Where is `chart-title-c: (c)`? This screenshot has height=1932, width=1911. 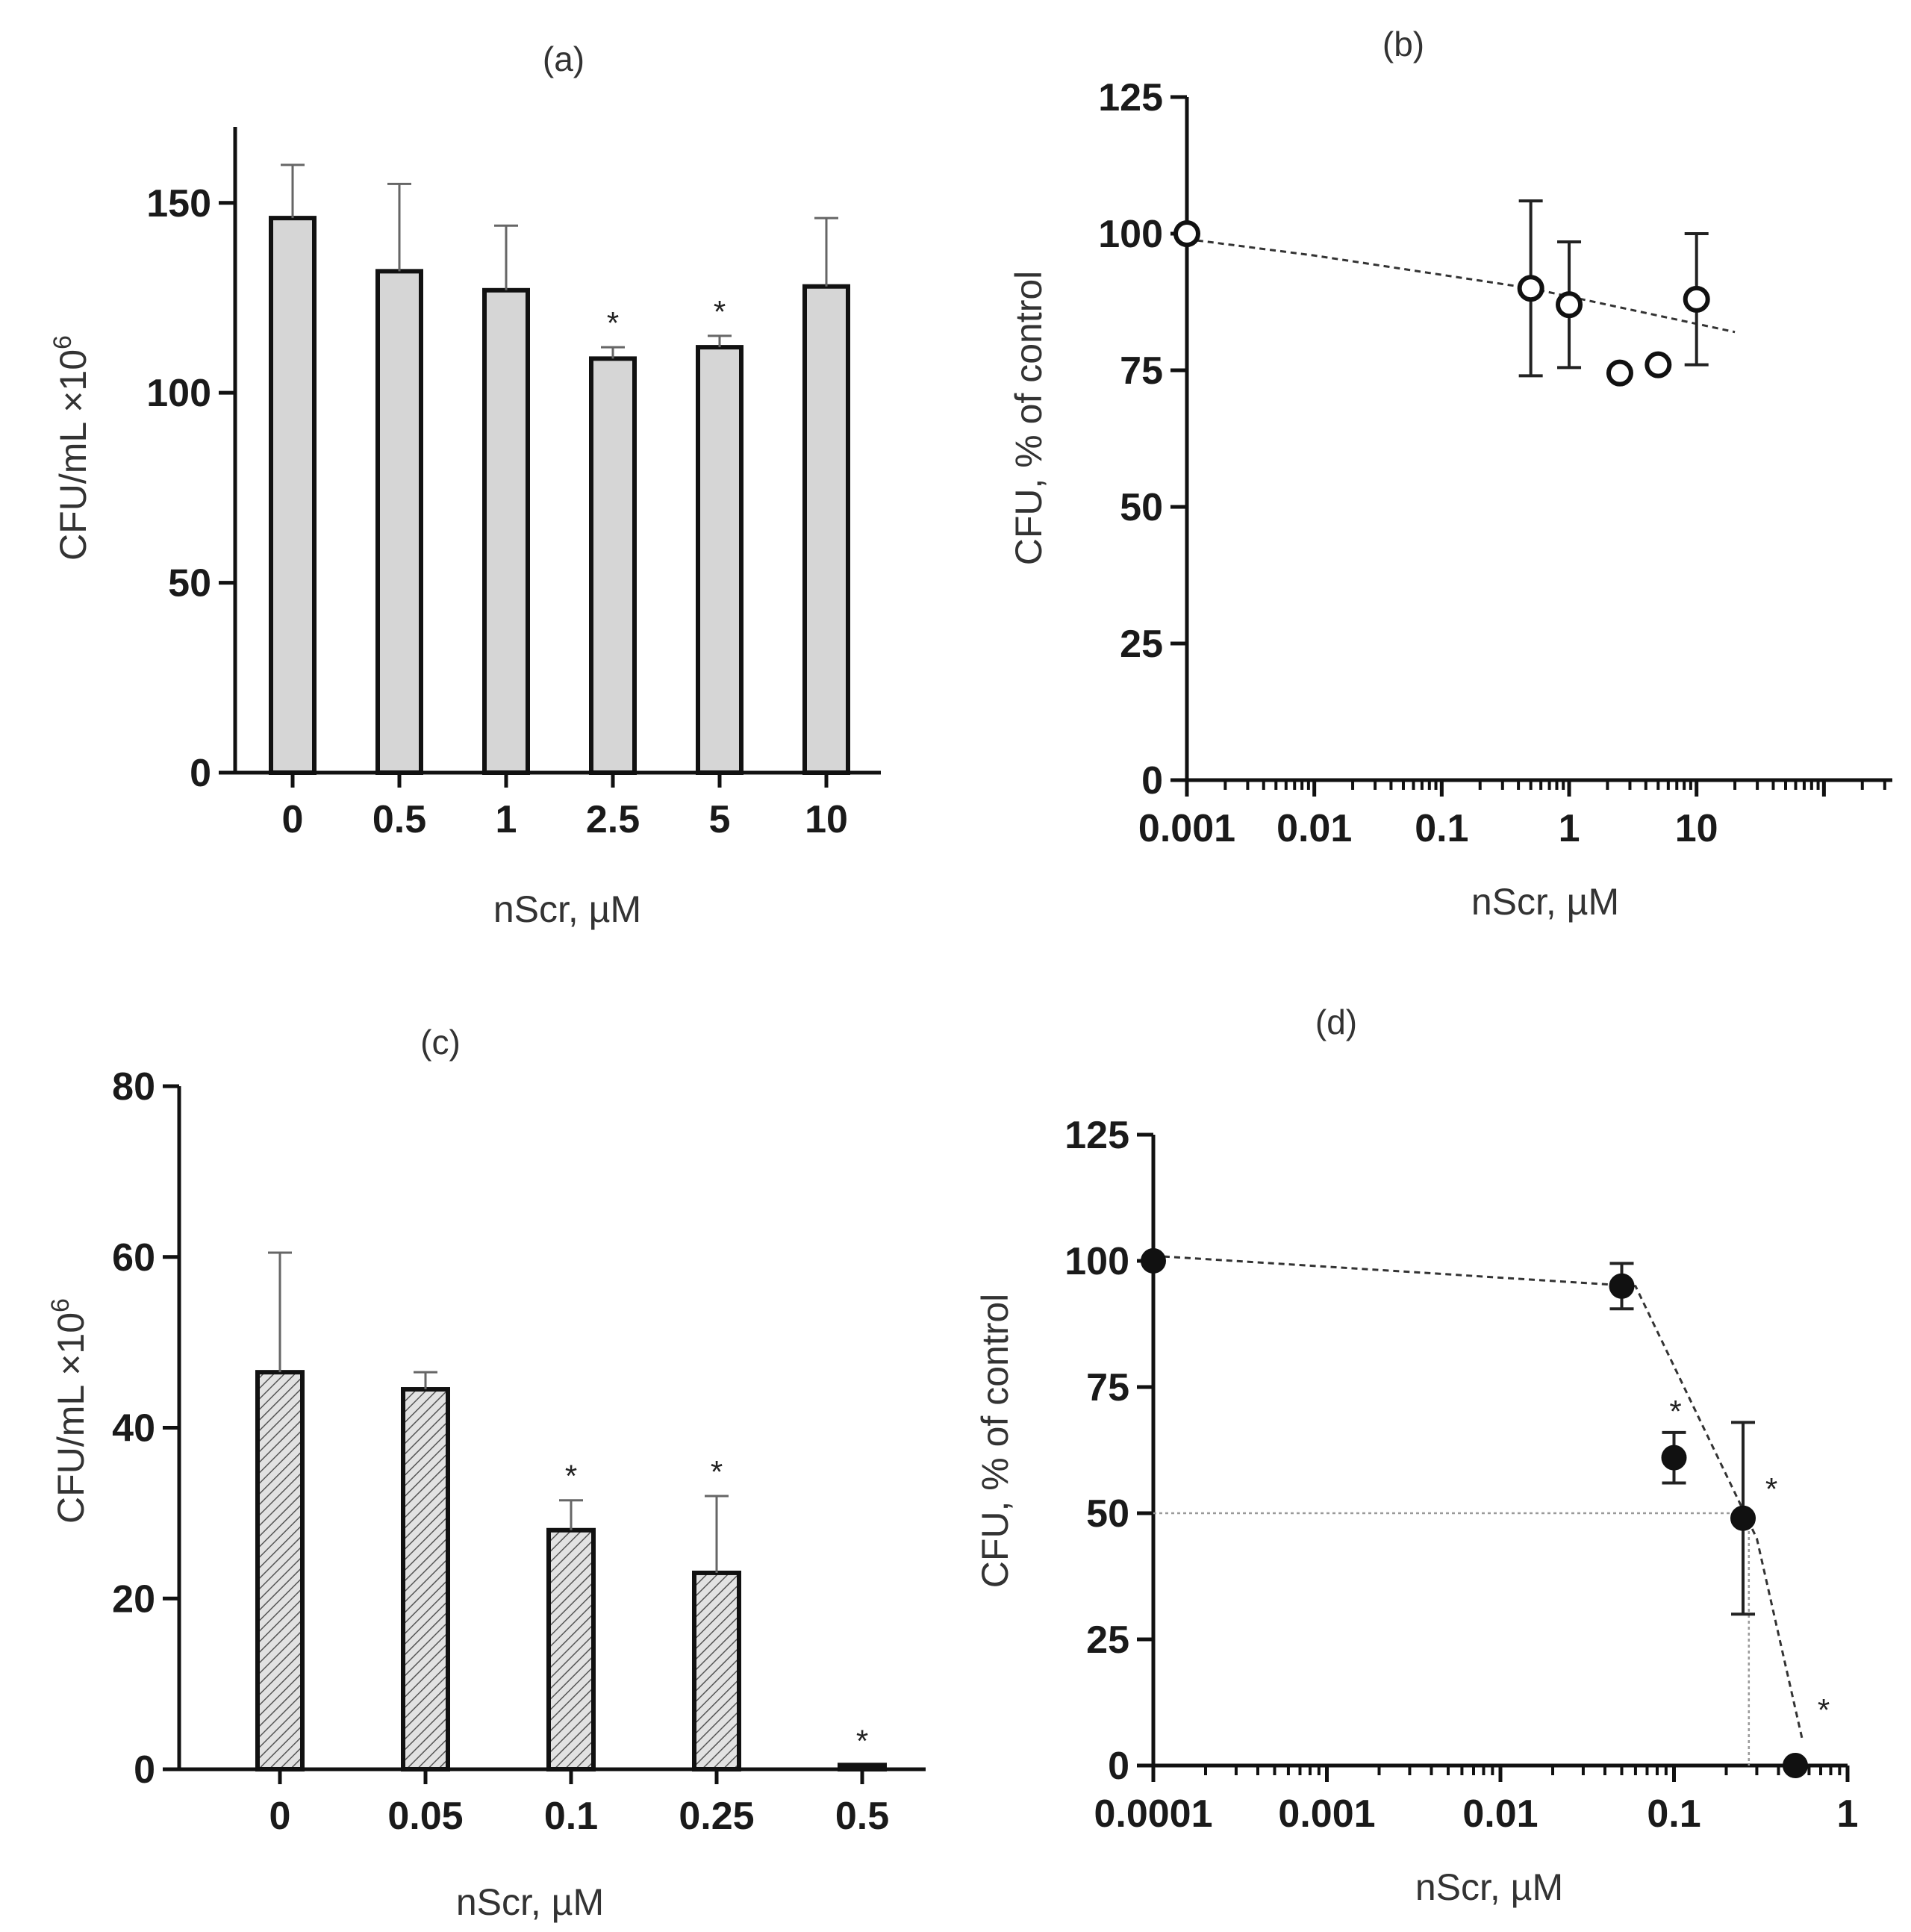 chart-title-c: (c) is located at coordinates (440, 1043).